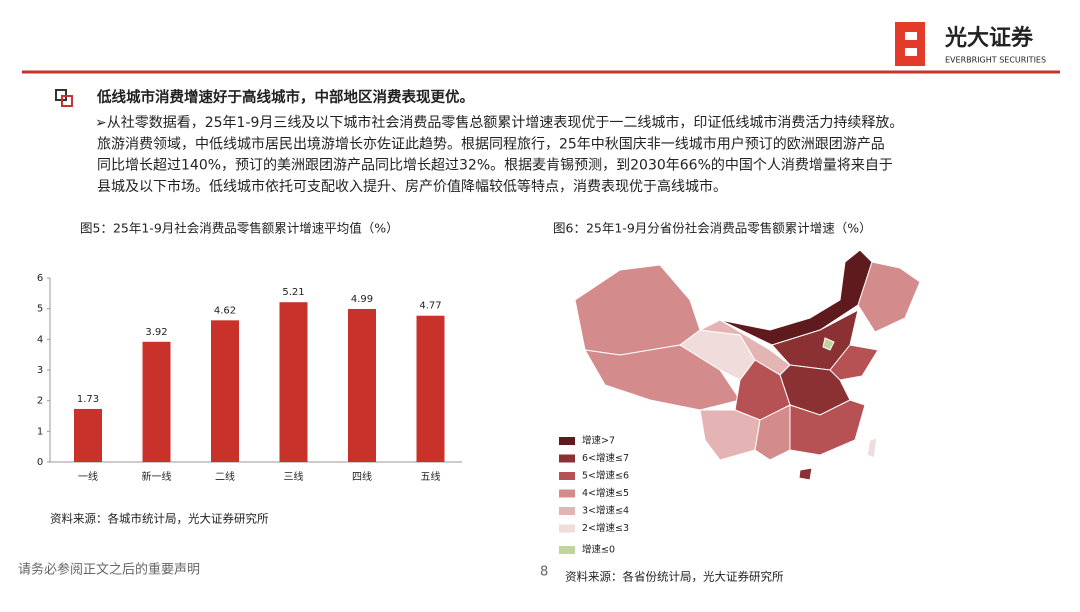 This screenshot has width=1080, height=612. What do you see at coordinates (605, 511) in the screenshot?
I see `legend-label: 3<增速≤4` at bounding box center [605, 511].